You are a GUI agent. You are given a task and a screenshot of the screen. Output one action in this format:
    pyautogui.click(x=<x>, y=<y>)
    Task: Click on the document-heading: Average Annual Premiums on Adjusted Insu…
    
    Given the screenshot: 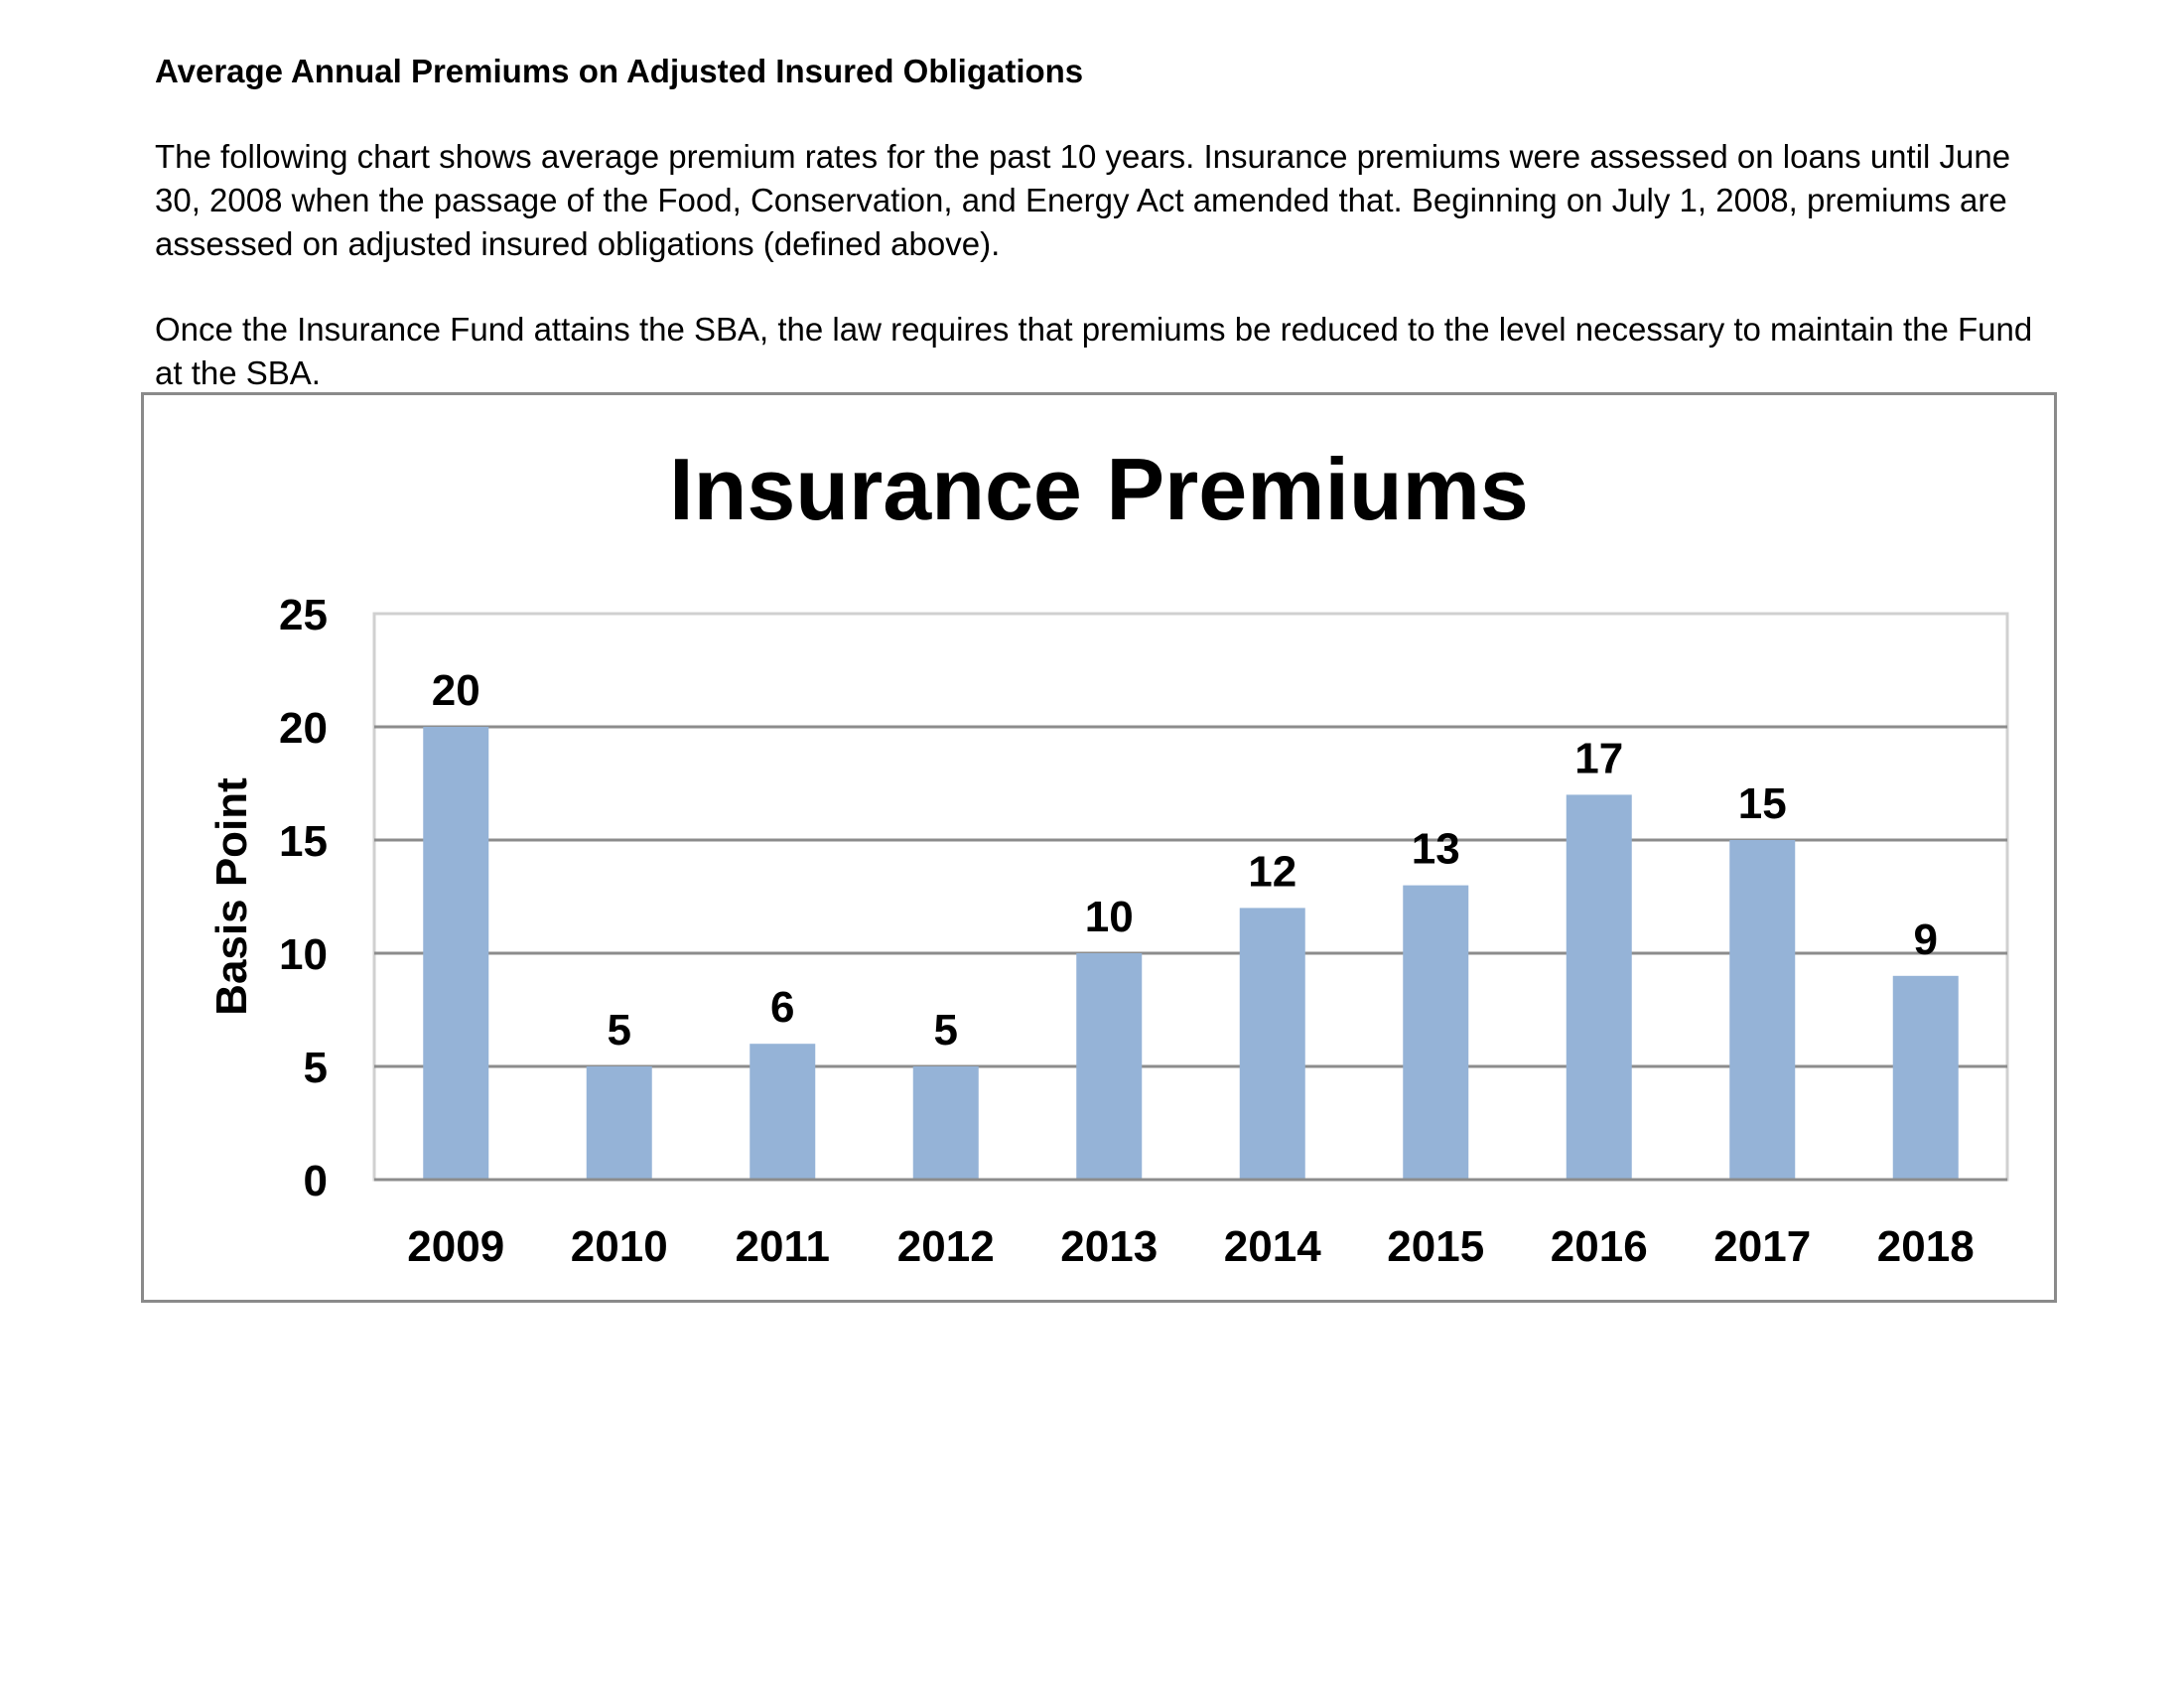 What is the action you would take?
    pyautogui.click(x=619, y=71)
    